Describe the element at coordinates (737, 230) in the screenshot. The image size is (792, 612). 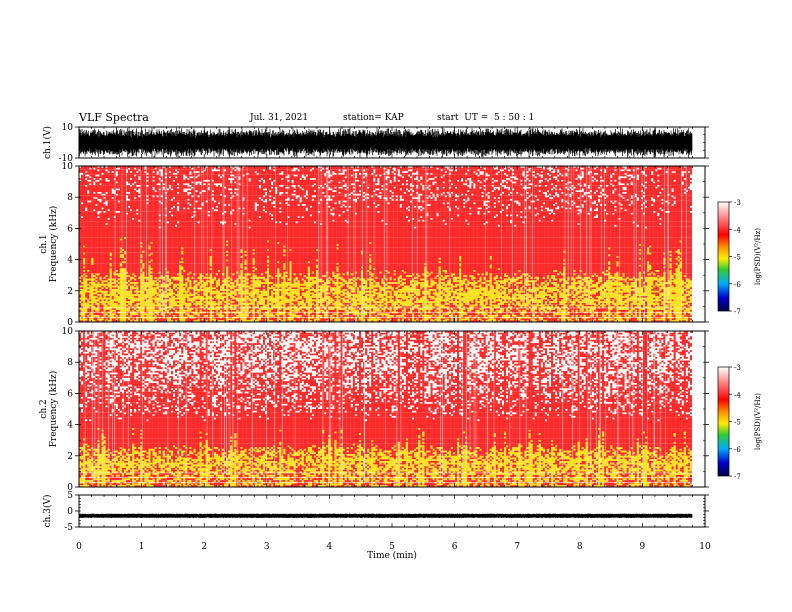
I see `ch1-spectrogram-colorbar-tick-label: -4` at that location.